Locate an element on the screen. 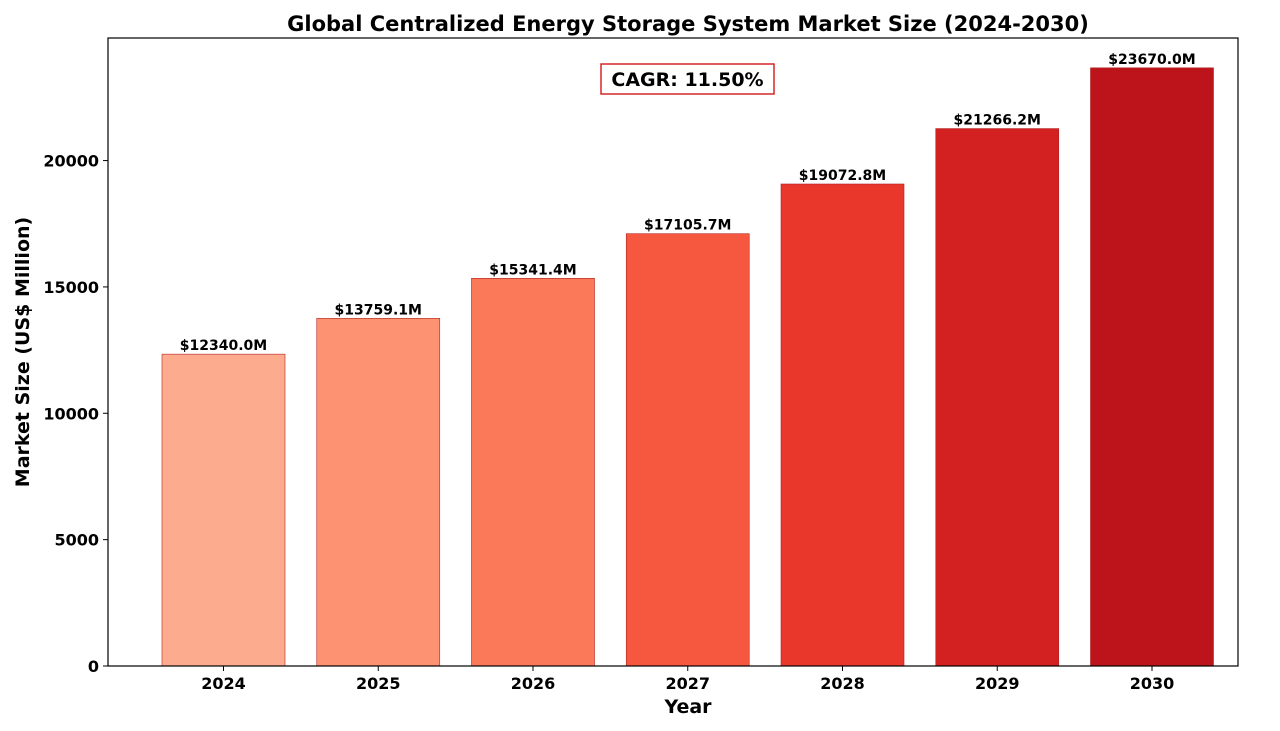 Image resolution: width=1280 pixels, height=731 pixels. cagr-box-border is located at coordinates (687, 79).